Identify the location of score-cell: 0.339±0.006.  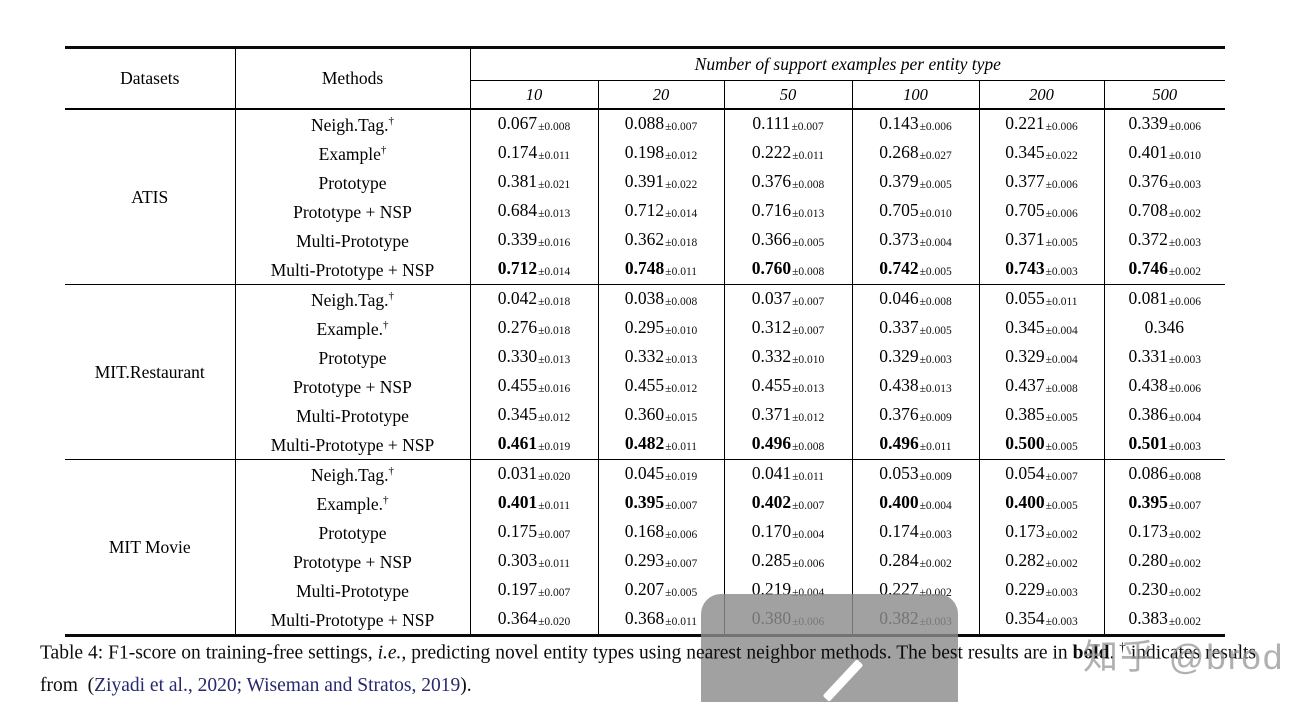
(1164, 124).